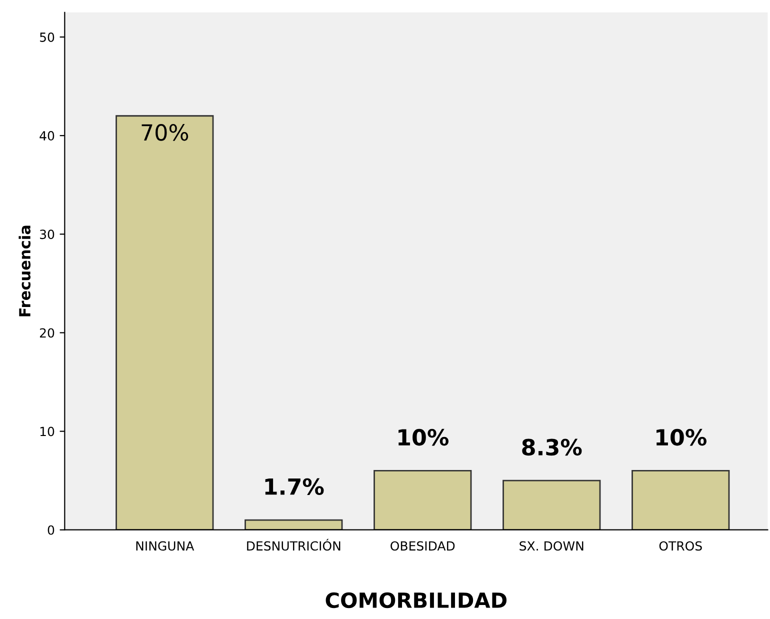 This screenshot has width=770, height=619. I want to click on x-tick-label: SX. DOWN, so click(552, 546).